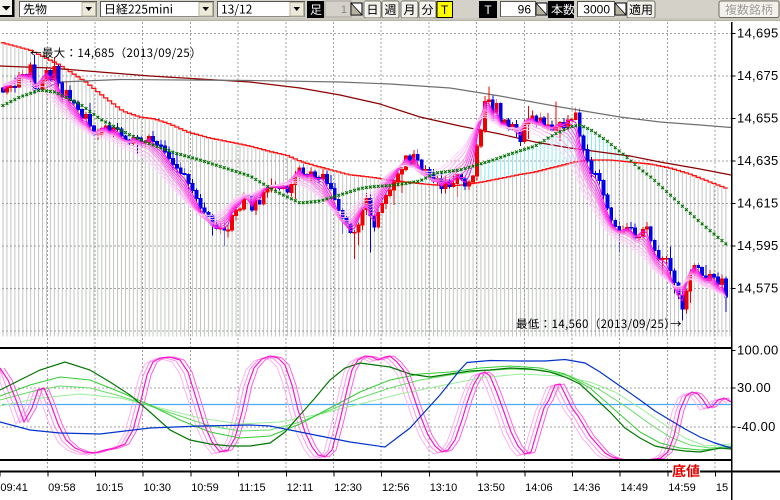  I want to click on svg-text: 09:41, so click(14, 488).